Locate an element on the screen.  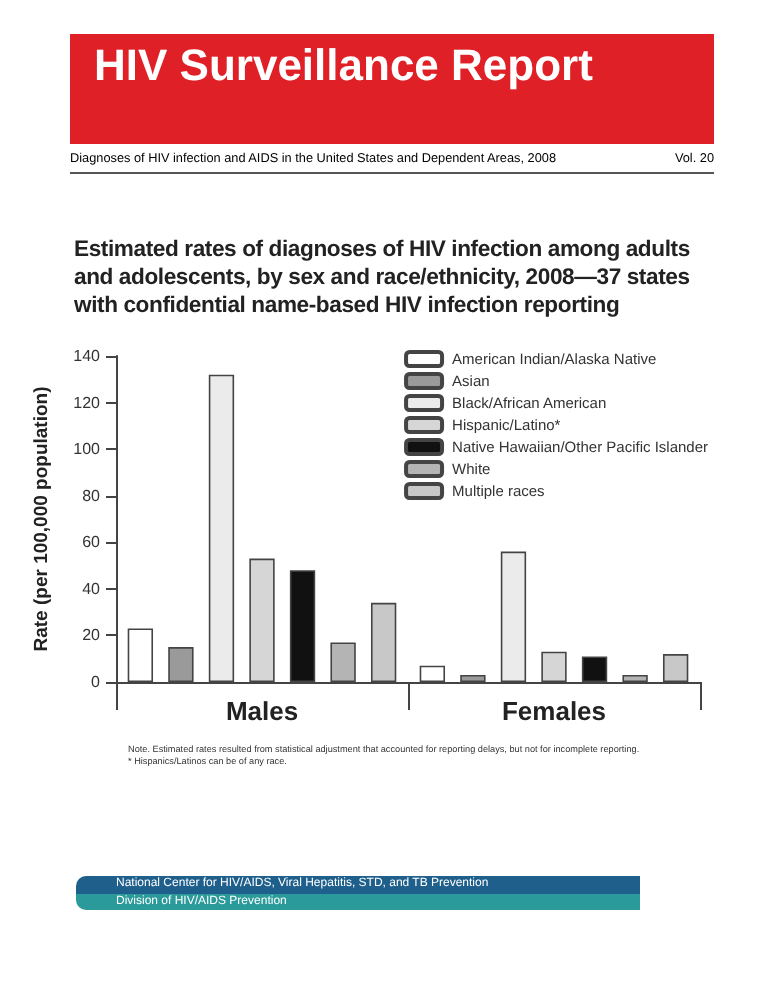
y-tick-label: 80 is located at coordinates (92, 495).